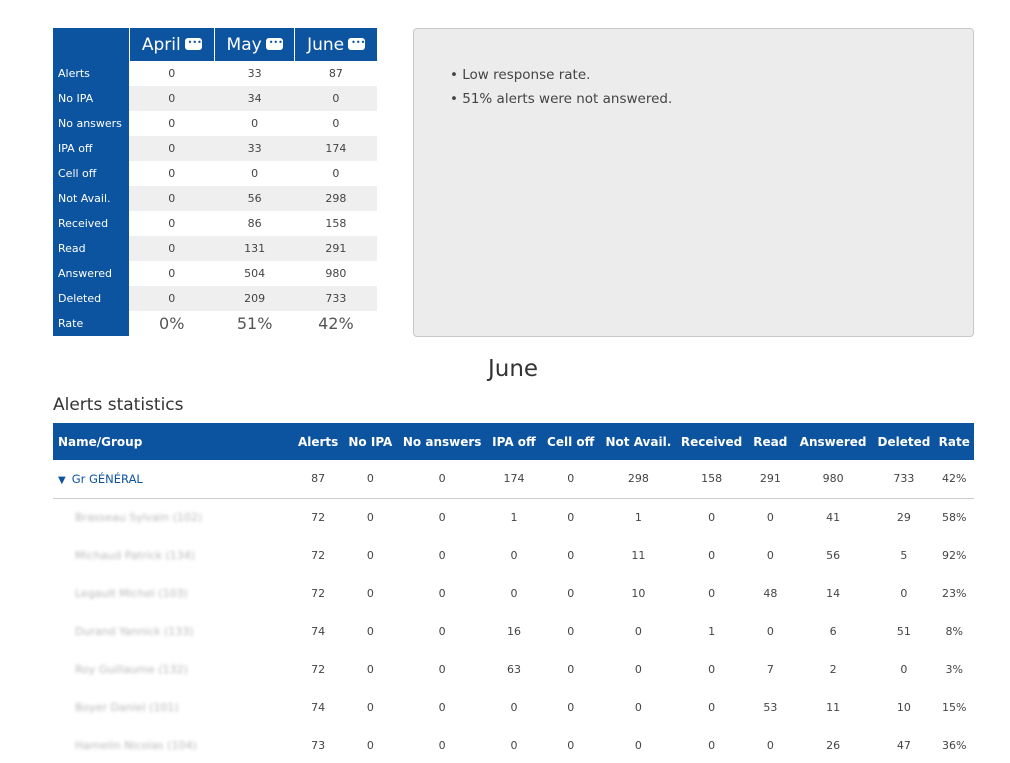 The image size is (1010, 763). Describe the element at coordinates (318, 441) in the screenshot. I see `column-header-alerts: Alerts` at that location.